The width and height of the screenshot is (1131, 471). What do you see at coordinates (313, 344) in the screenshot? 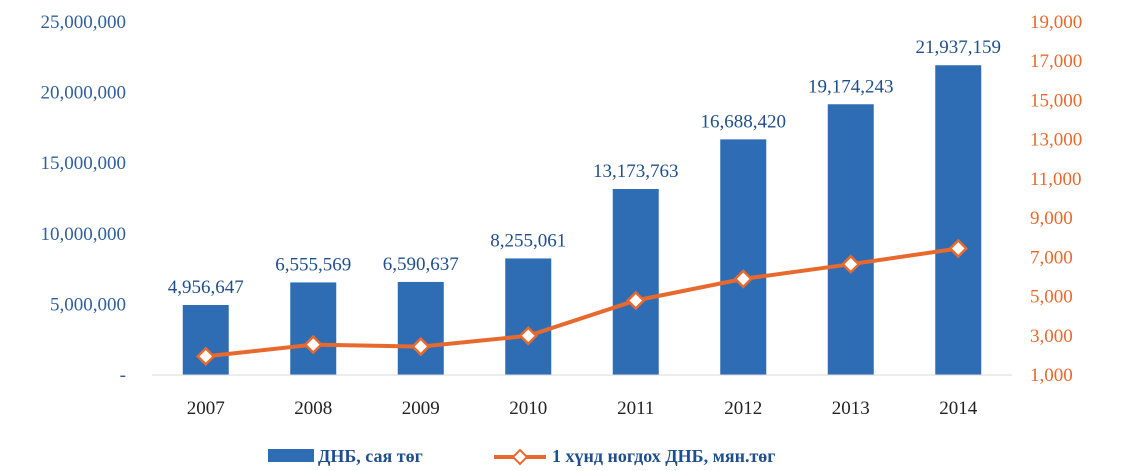
I see `line-point-2008` at bounding box center [313, 344].